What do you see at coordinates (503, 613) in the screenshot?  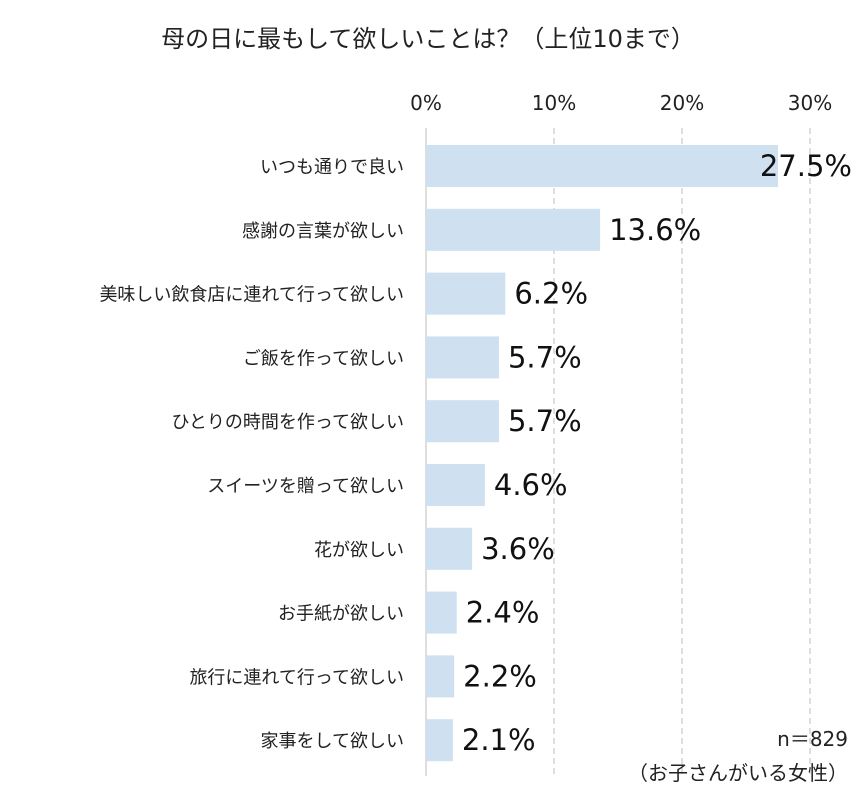 I see `value-label: 2.4%` at bounding box center [503, 613].